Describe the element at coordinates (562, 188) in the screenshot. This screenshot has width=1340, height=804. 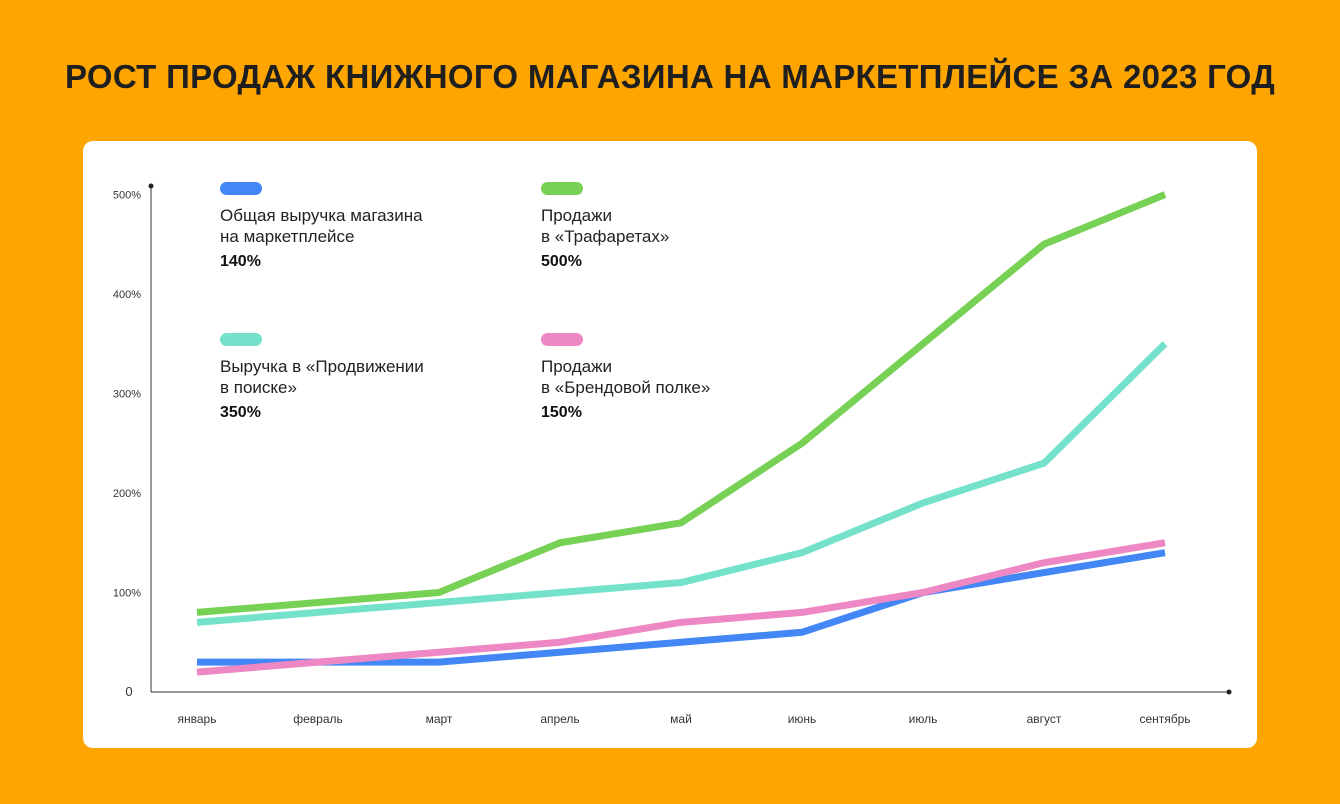
I see `legend-swatch-stencils` at that location.